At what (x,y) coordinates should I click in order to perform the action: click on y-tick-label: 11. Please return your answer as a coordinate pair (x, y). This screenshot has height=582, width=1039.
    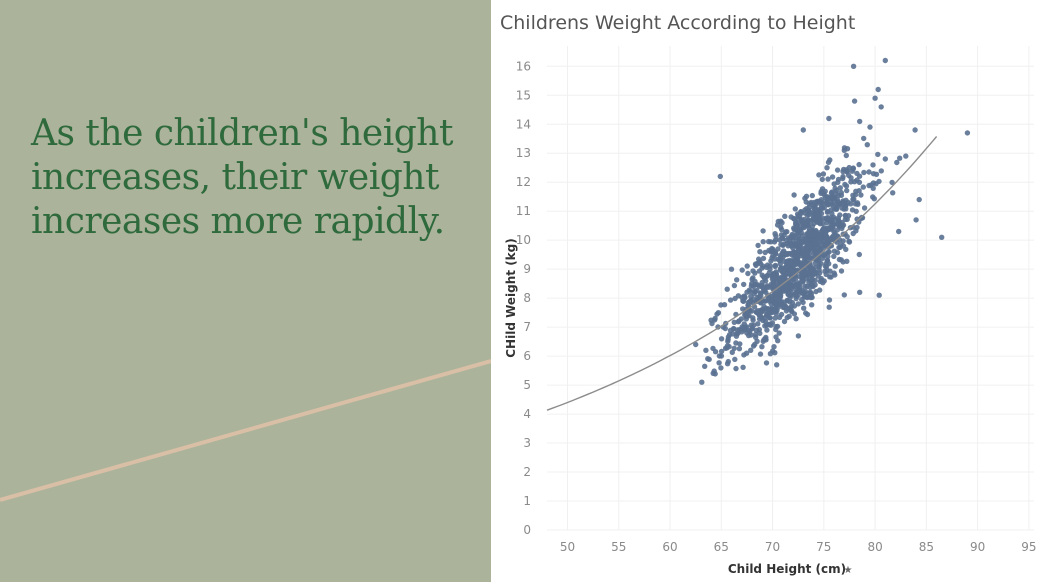
    Looking at the image, I should click on (523, 211).